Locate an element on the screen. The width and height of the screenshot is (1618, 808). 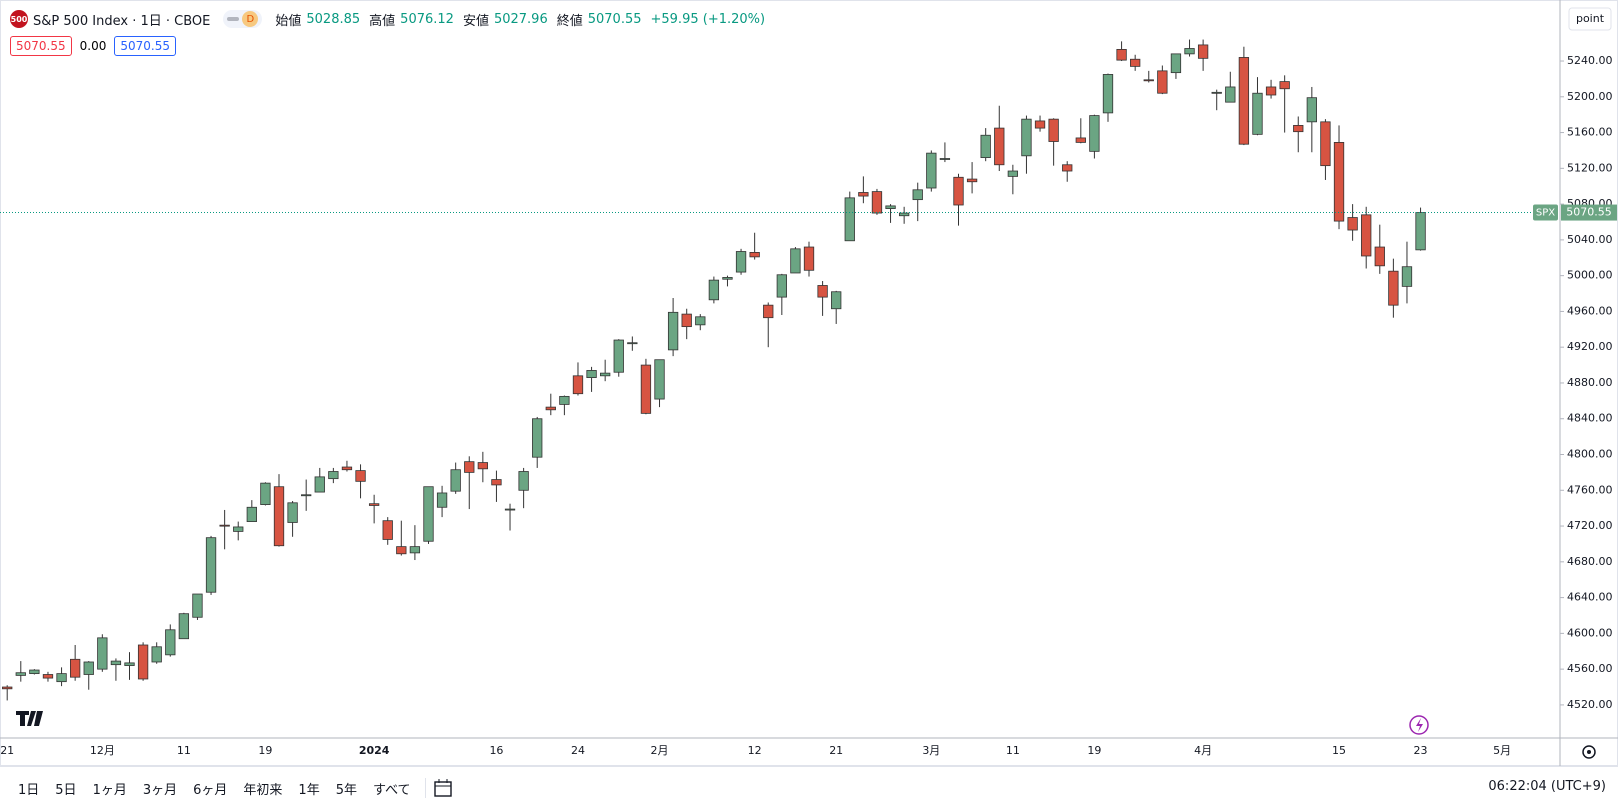
y-tick-label: 4720.00 is located at coordinates (1590, 525).